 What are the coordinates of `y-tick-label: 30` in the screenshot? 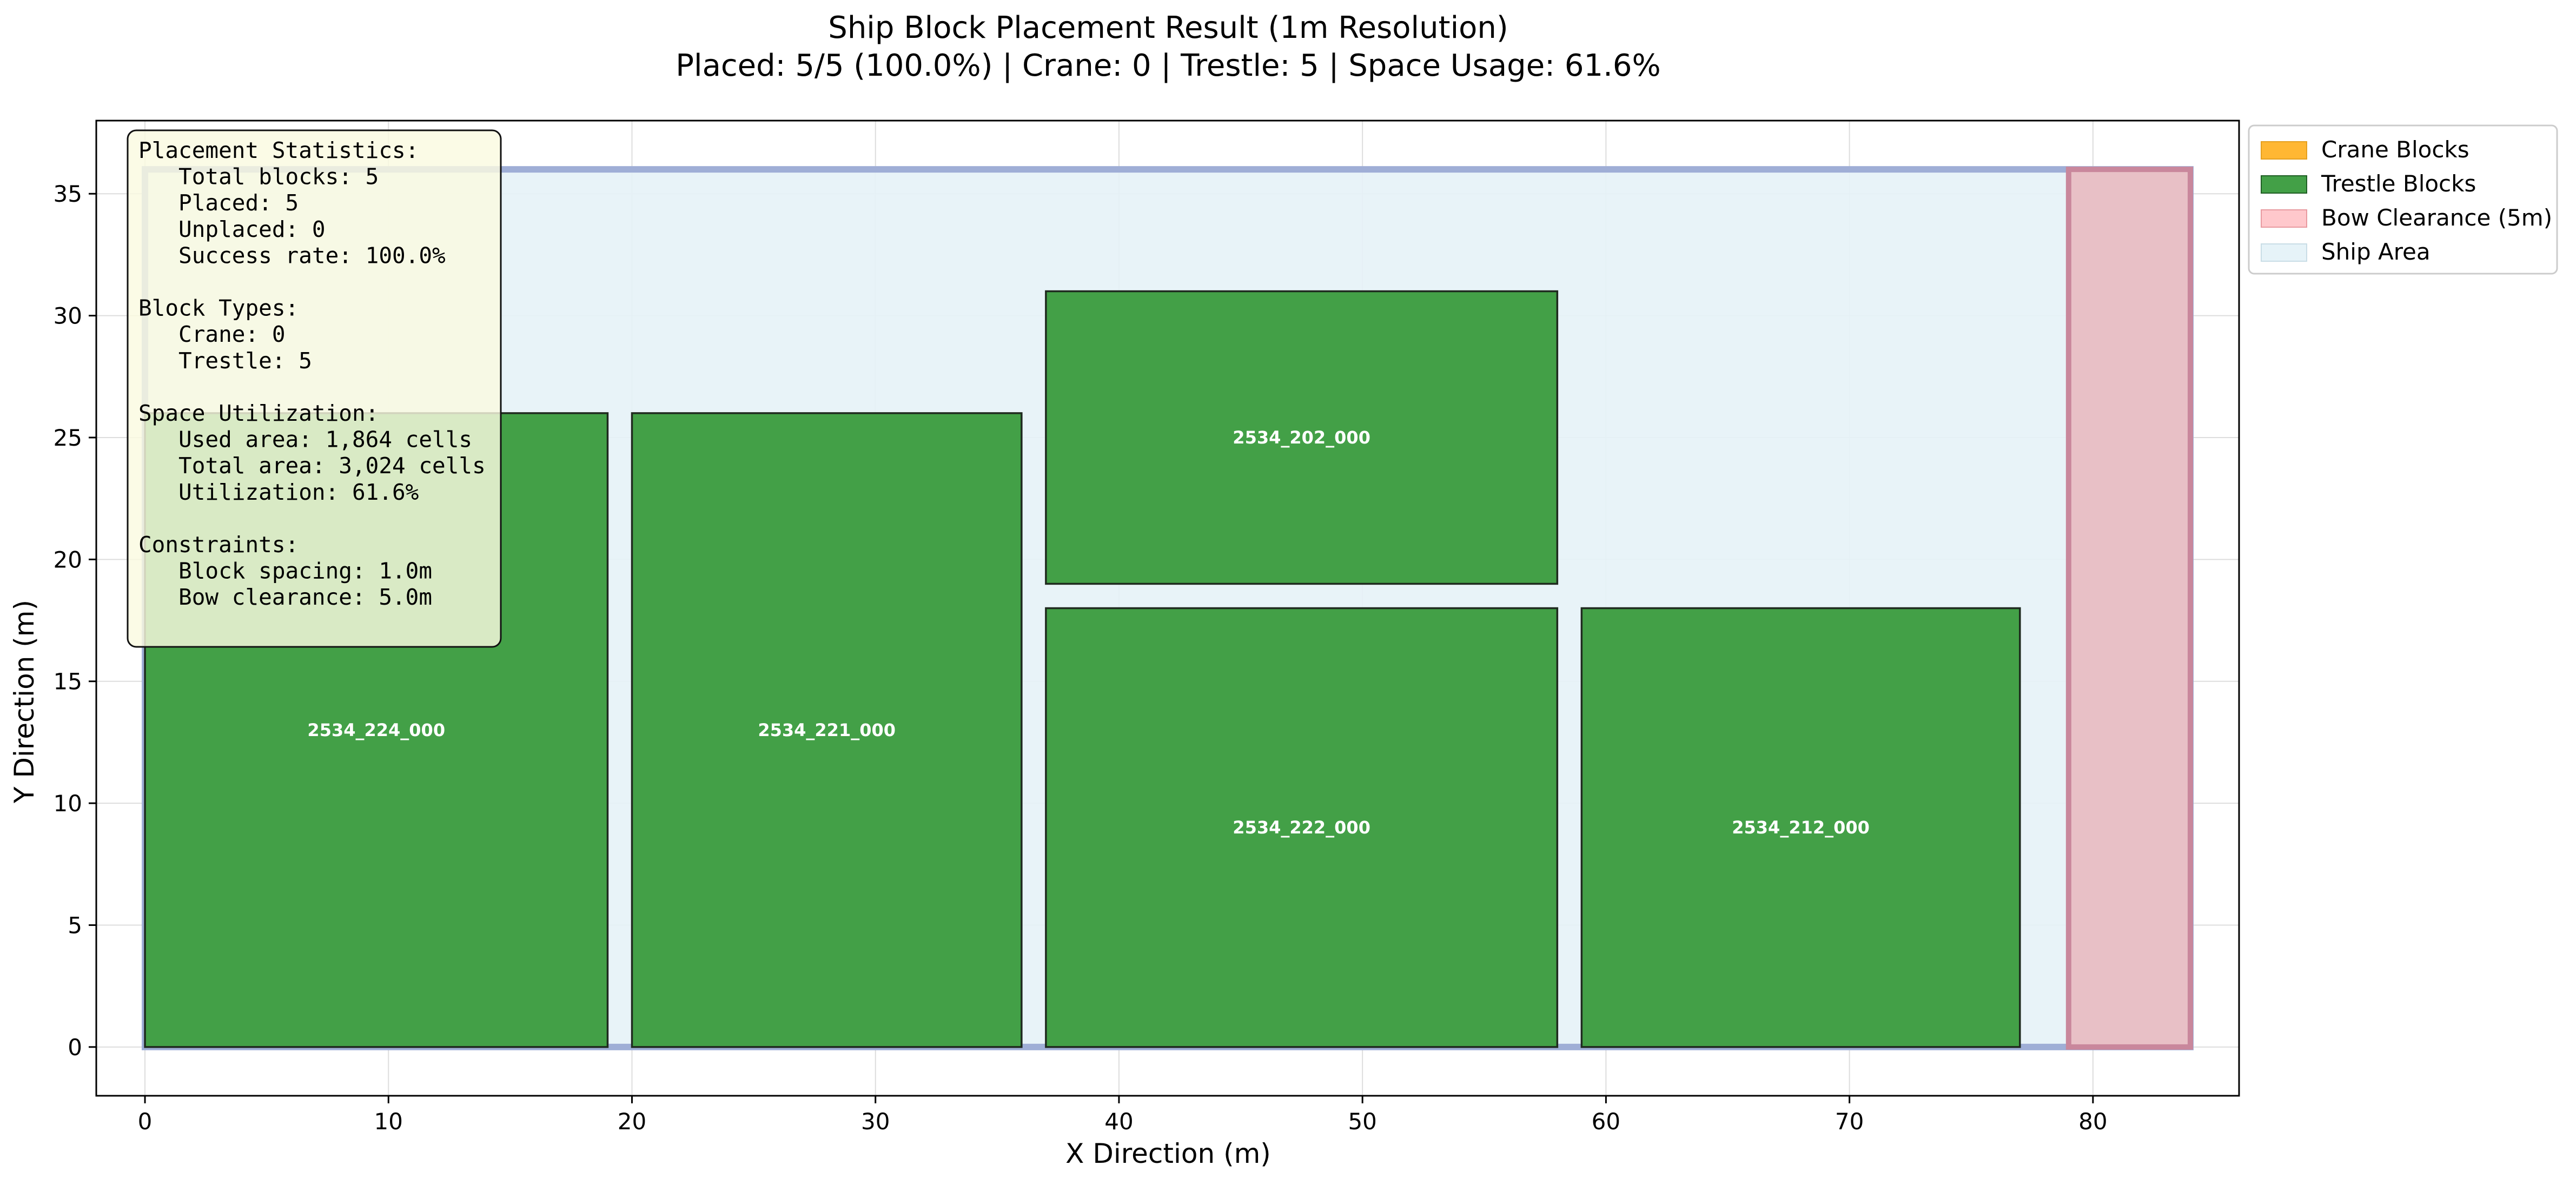 It's located at (68, 316).